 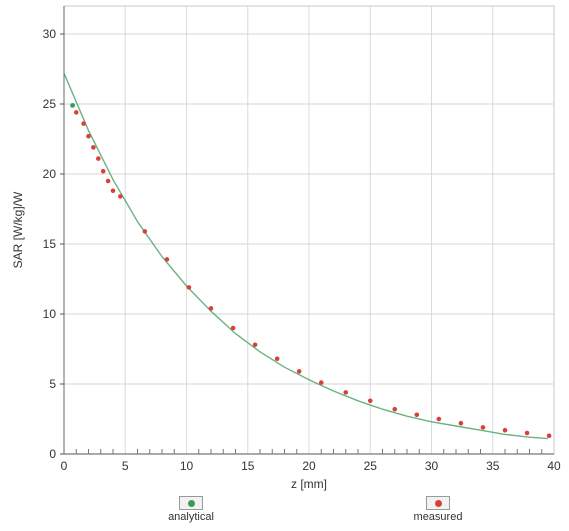 I want to click on y-tick-label: 20, so click(x=50, y=174).